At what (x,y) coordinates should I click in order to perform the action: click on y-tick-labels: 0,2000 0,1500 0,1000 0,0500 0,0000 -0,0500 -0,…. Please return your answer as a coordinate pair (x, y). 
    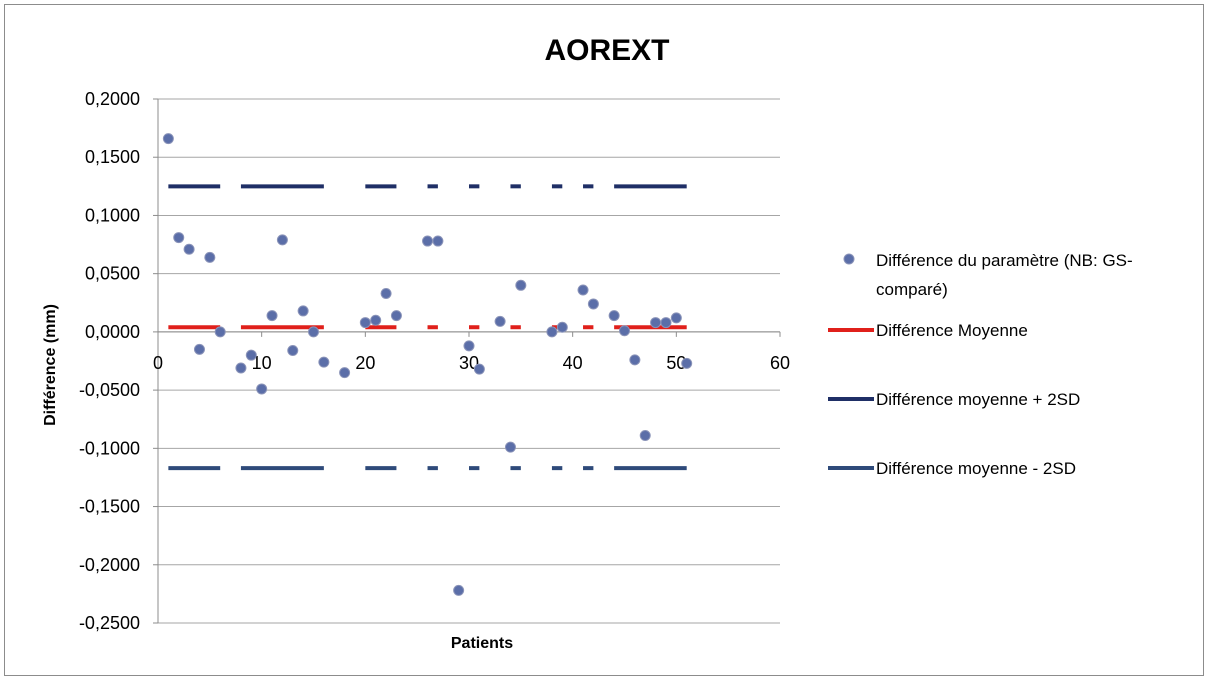
    Looking at the image, I should click on (109, 361).